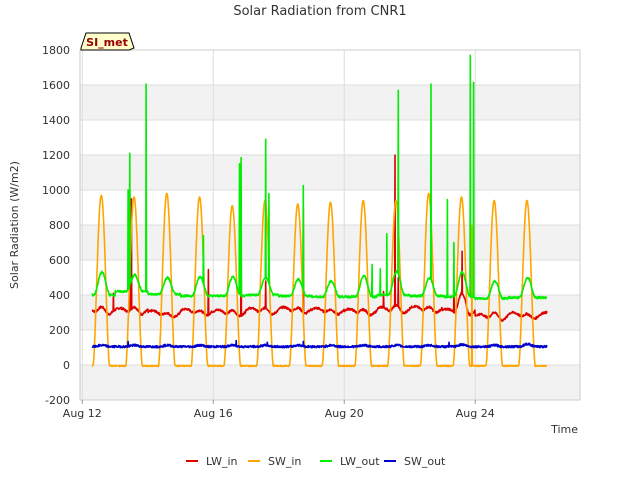 This screenshot has height=480, width=640. What do you see at coordinates (56, 120) in the screenshot?
I see `y-tick-label: 1400` at bounding box center [56, 120].